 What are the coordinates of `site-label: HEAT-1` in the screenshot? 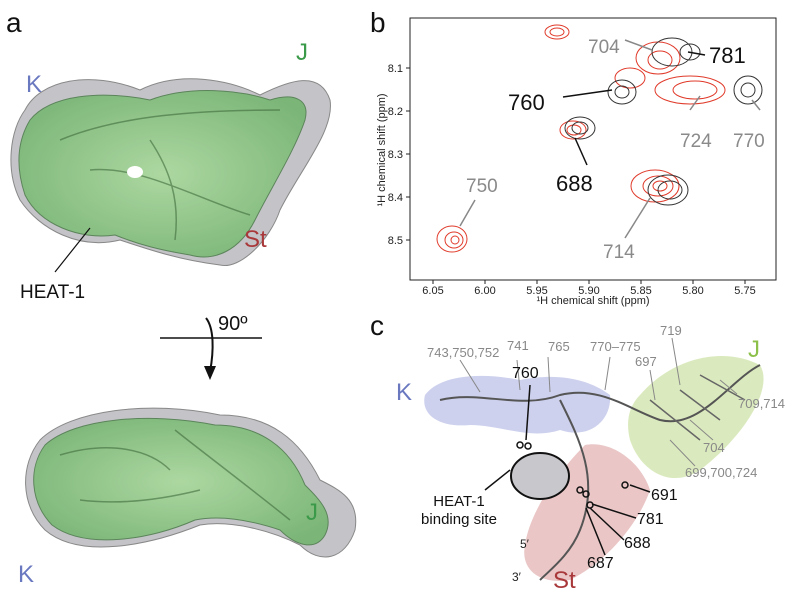 It's located at (458, 501).